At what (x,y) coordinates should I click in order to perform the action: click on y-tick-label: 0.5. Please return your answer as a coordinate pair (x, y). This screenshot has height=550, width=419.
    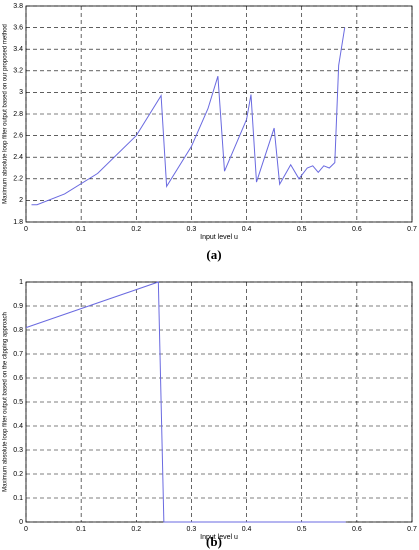
    Looking at the image, I should click on (18, 402).